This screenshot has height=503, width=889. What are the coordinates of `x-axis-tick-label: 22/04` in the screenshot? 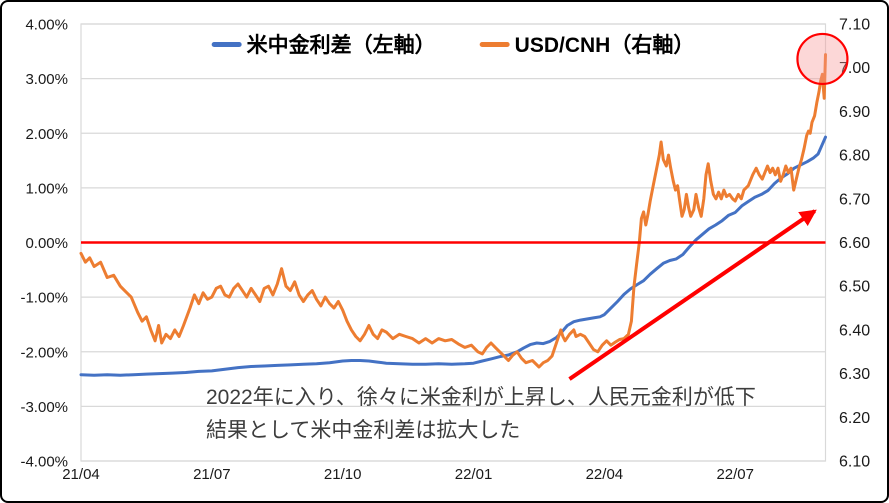 It's located at (605, 474).